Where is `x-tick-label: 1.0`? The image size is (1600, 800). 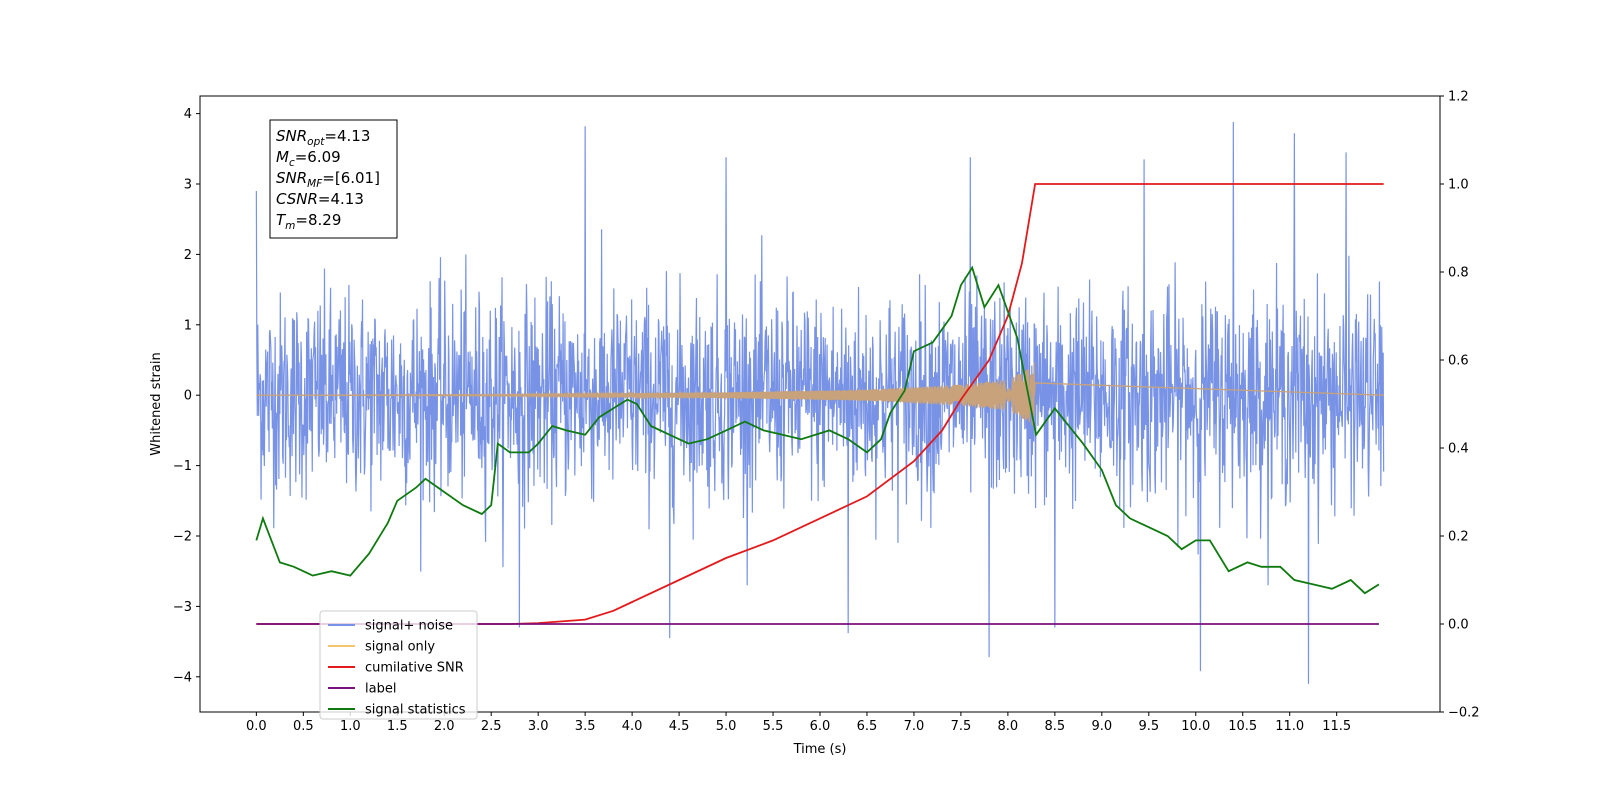
x-tick-label: 1.0 is located at coordinates (350, 726).